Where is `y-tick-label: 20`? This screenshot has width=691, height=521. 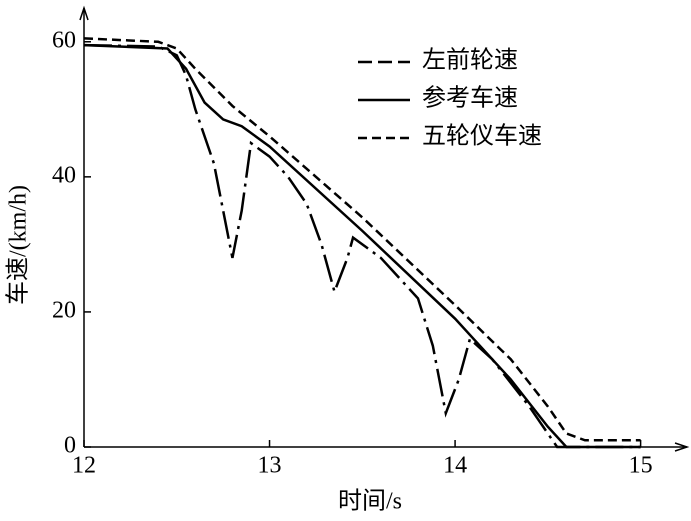 y-tick-label: 20 is located at coordinates (64, 310).